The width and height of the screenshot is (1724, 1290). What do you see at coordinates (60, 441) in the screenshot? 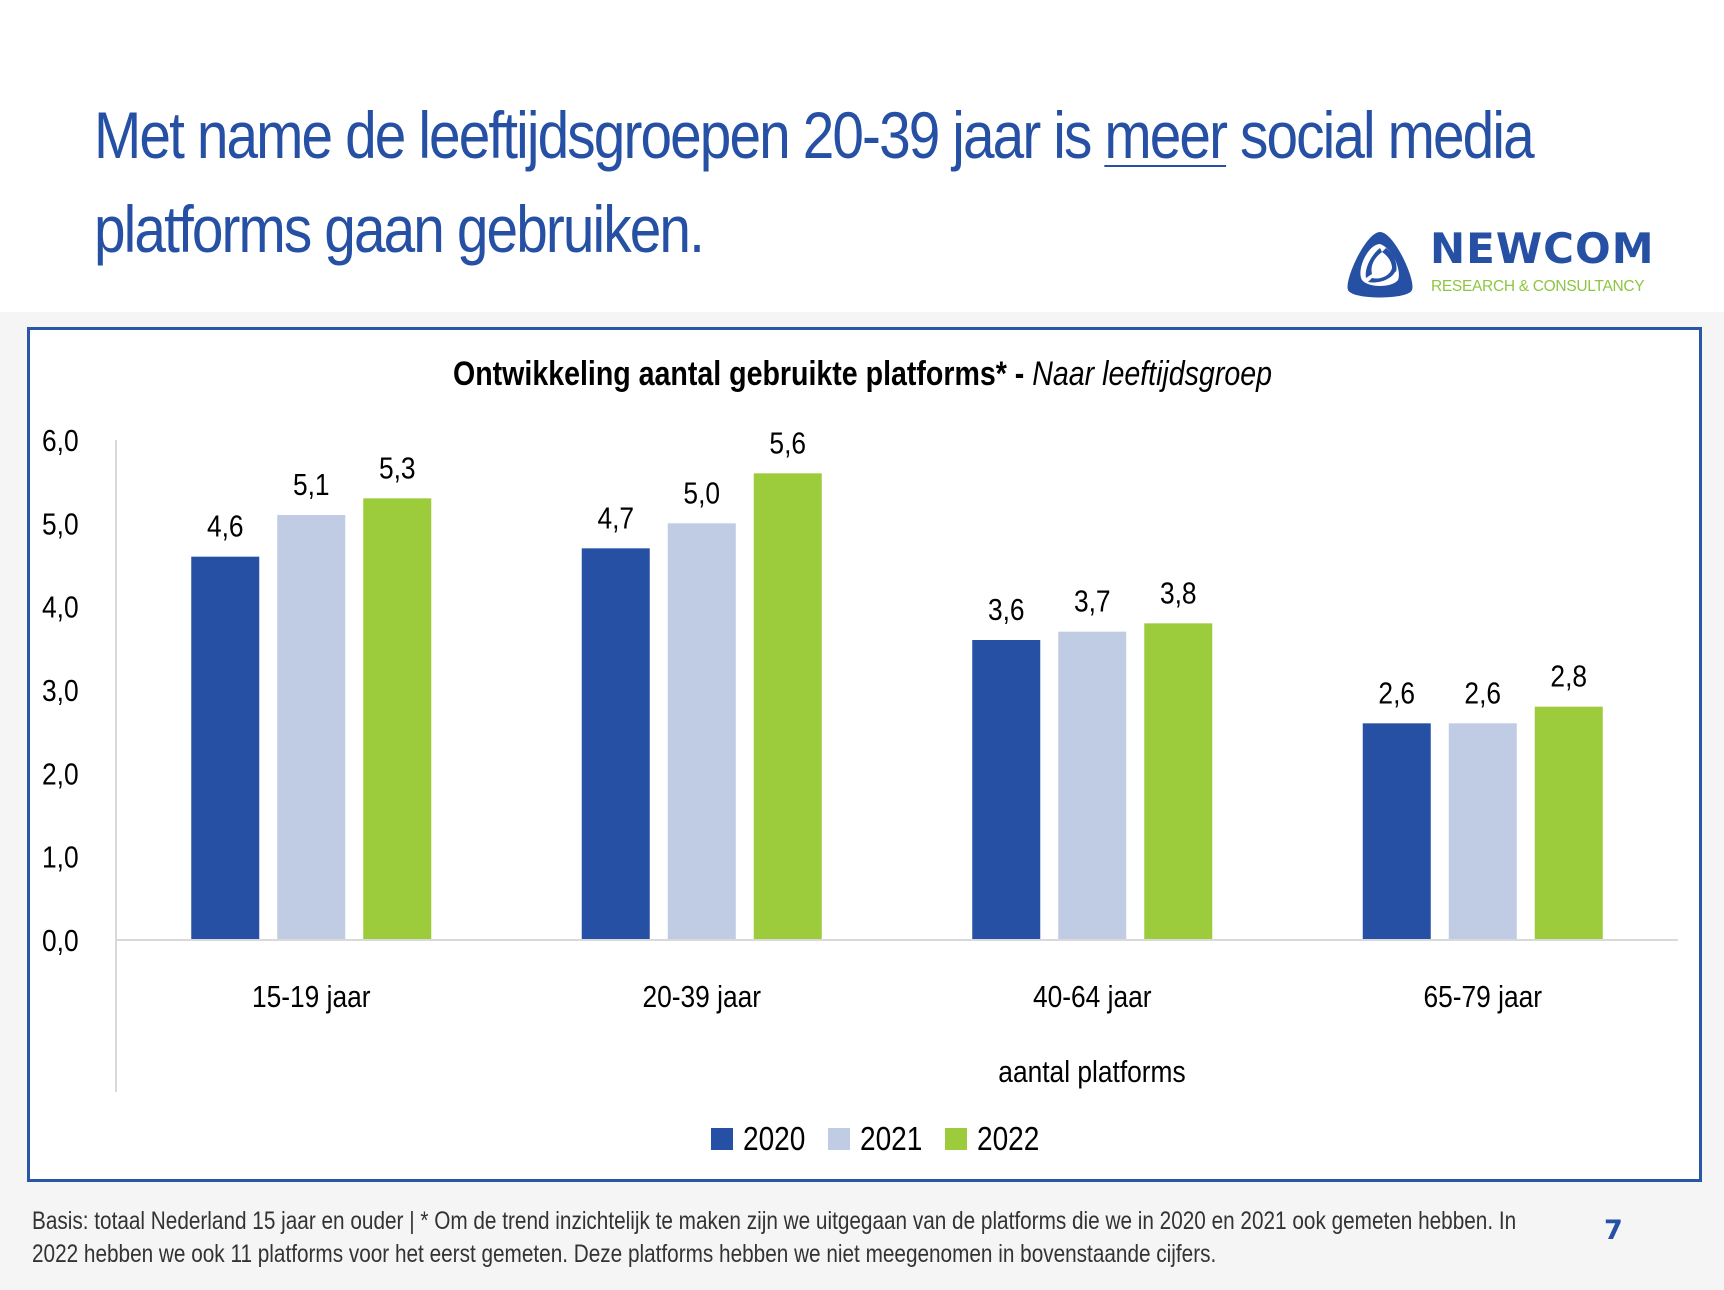
I see `y-tick-label: 6,0` at bounding box center [60, 441].